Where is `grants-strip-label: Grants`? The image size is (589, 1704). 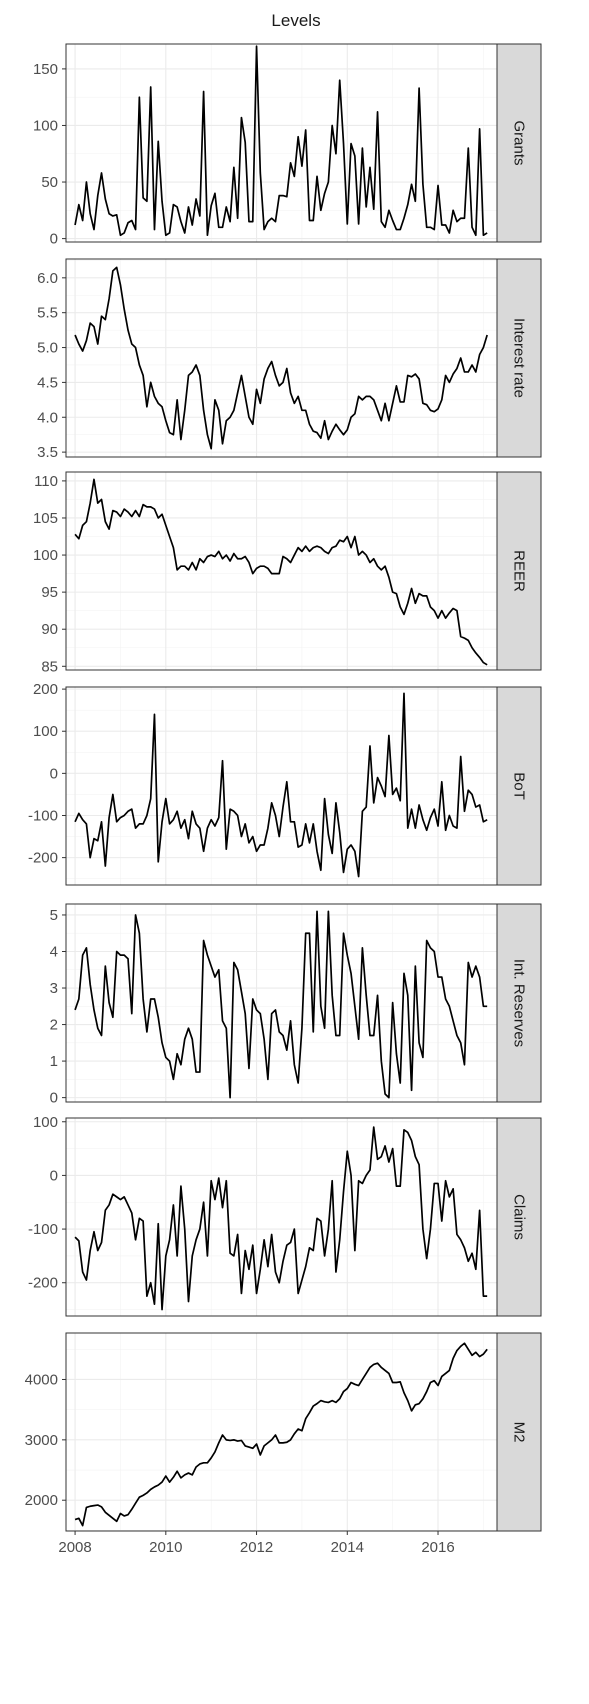 grants-strip-label: Grants is located at coordinates (519, 142).